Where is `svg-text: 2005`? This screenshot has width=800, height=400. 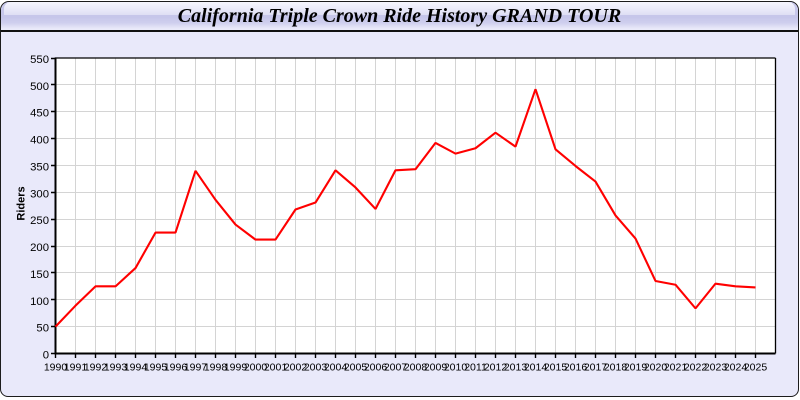
svg-text: 2005 is located at coordinates (355, 367).